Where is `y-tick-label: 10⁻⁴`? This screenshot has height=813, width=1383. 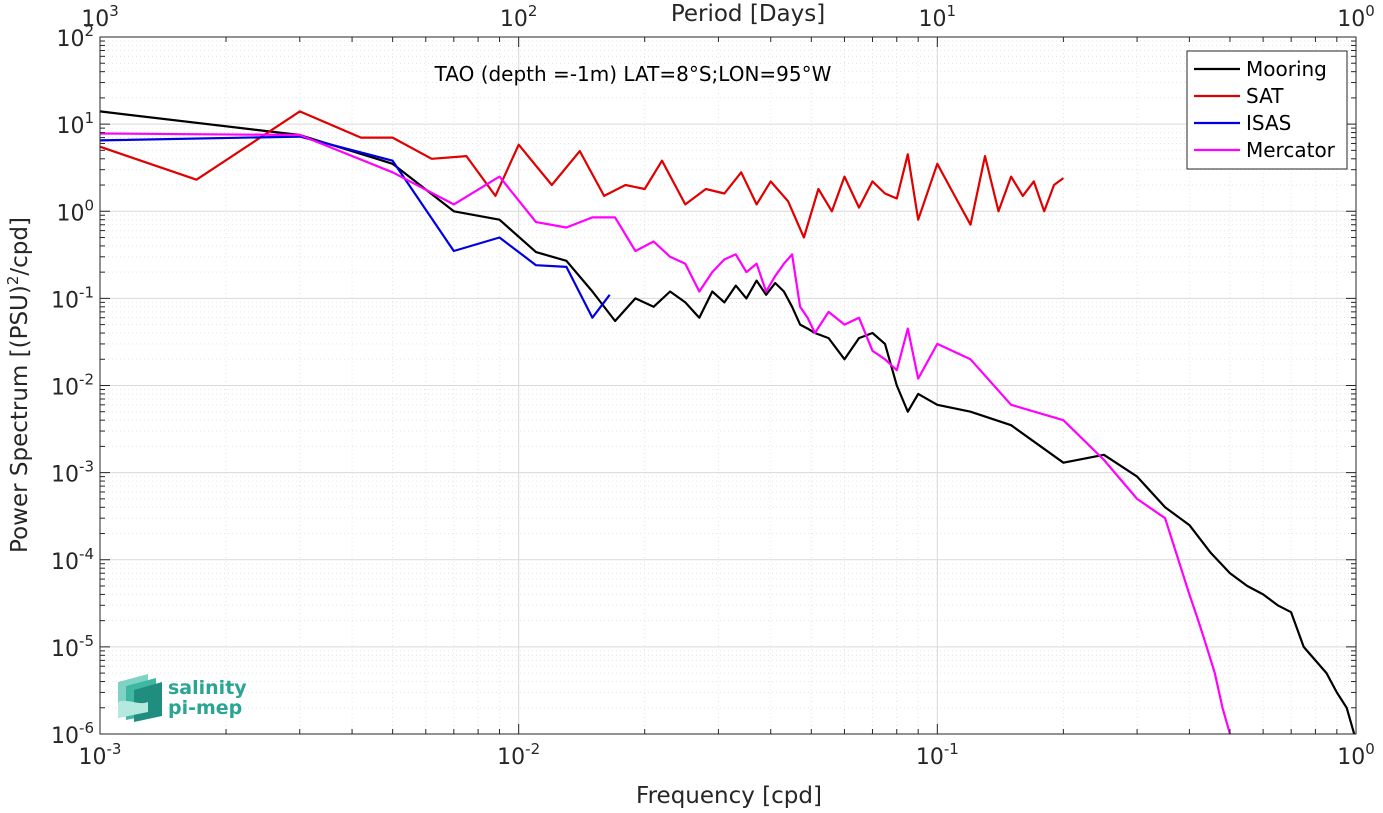
y-tick-label: 10⁻⁴ is located at coordinates (72, 560).